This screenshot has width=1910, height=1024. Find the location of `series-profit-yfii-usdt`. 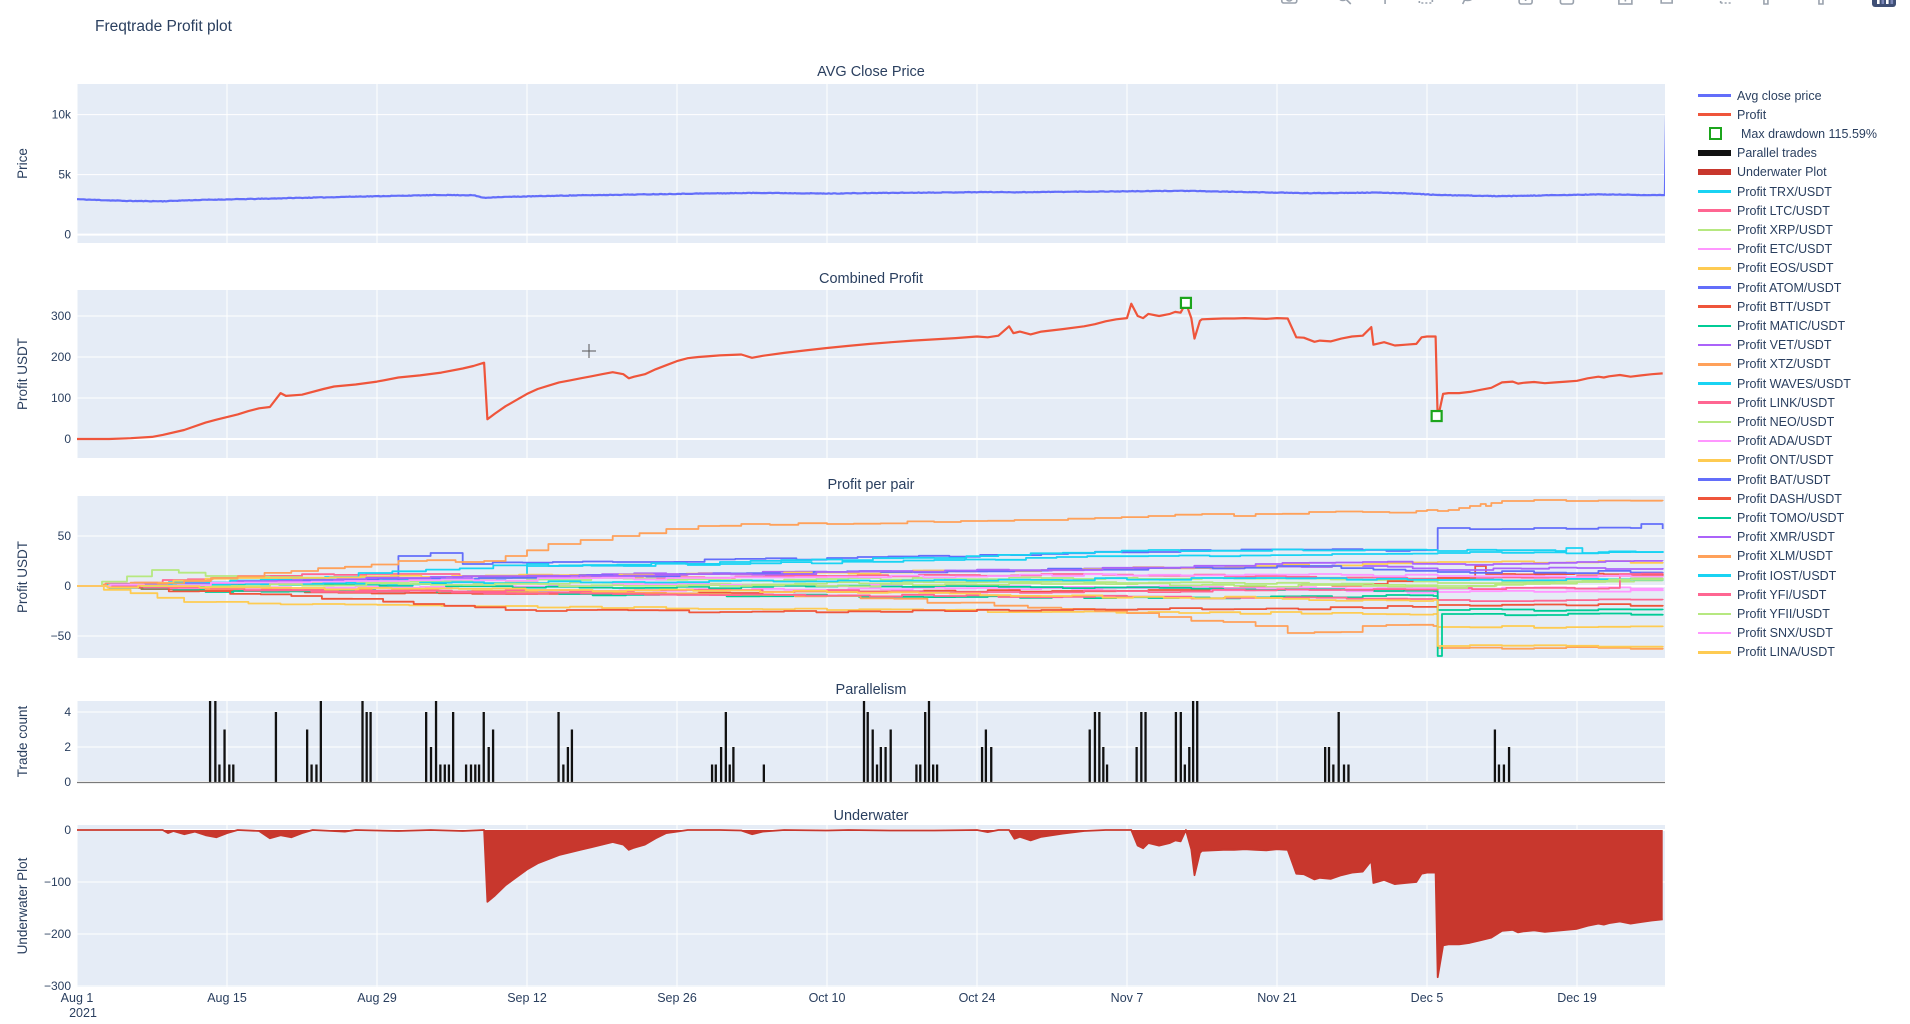

series-profit-yfii-usdt is located at coordinates (870, 583).